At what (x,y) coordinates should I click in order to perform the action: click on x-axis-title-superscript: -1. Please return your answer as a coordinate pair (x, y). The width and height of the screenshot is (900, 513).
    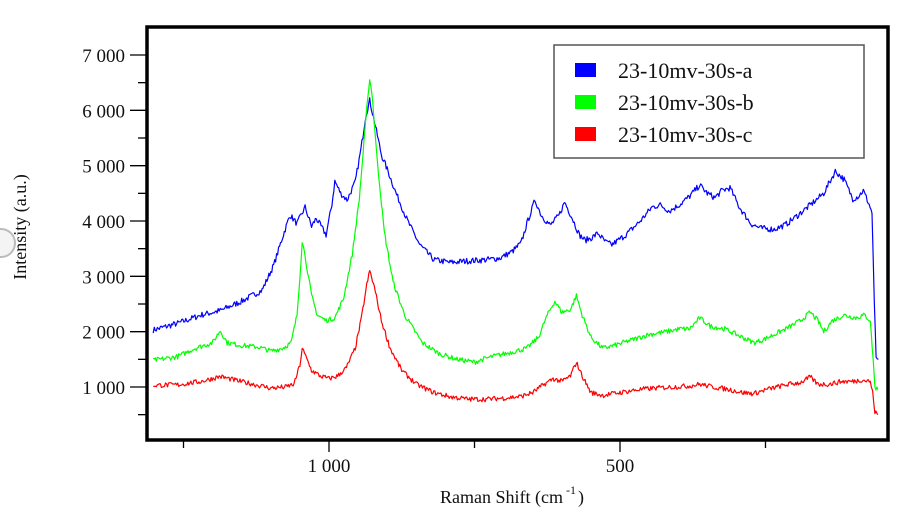
    Looking at the image, I should click on (571, 490).